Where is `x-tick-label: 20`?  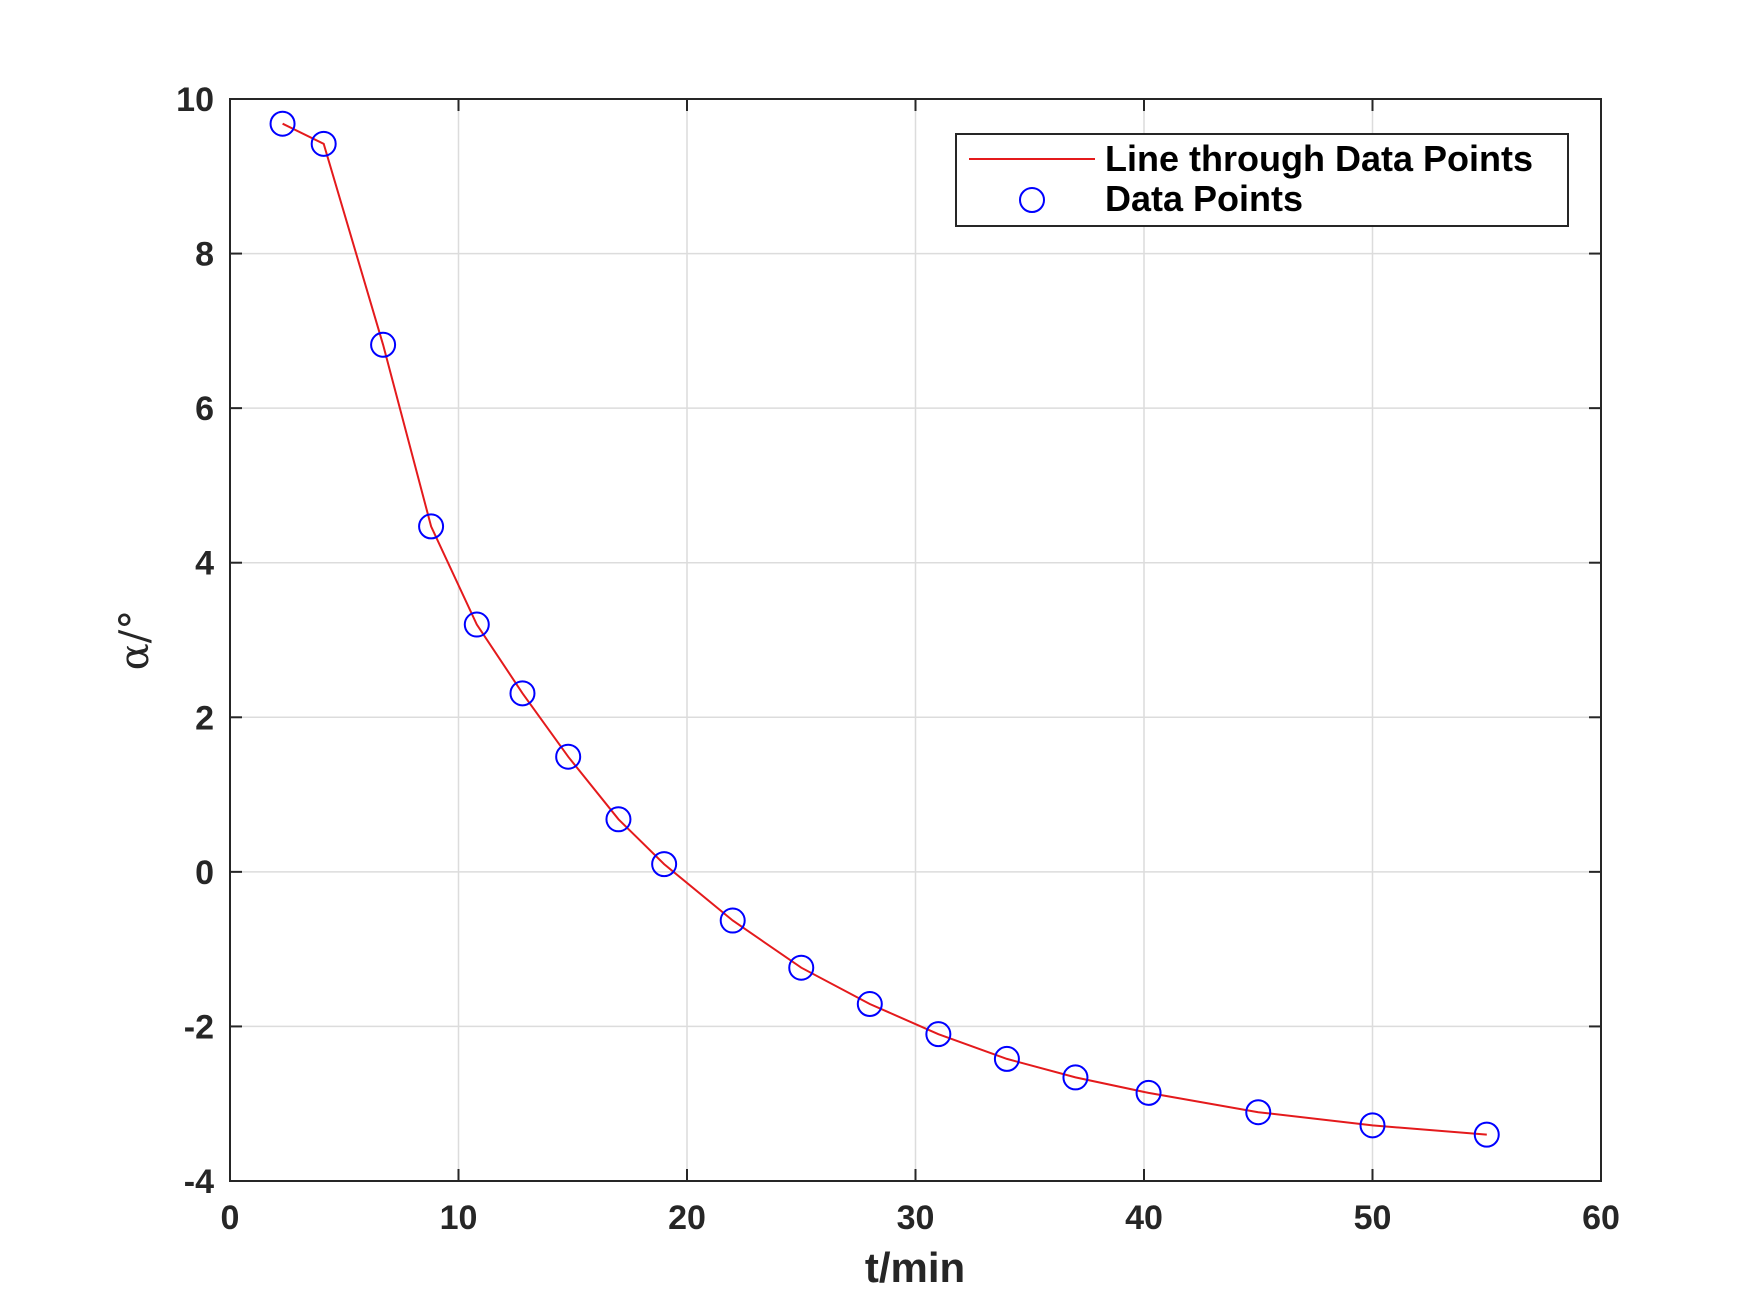
x-tick-label: 20 is located at coordinates (687, 1218).